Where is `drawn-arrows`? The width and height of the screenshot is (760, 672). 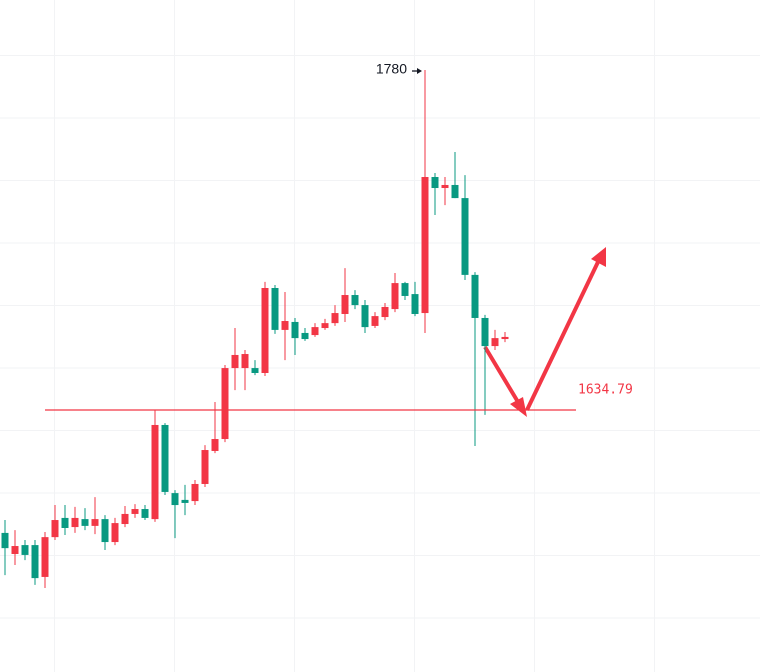
drawn-arrows is located at coordinates (544, 332).